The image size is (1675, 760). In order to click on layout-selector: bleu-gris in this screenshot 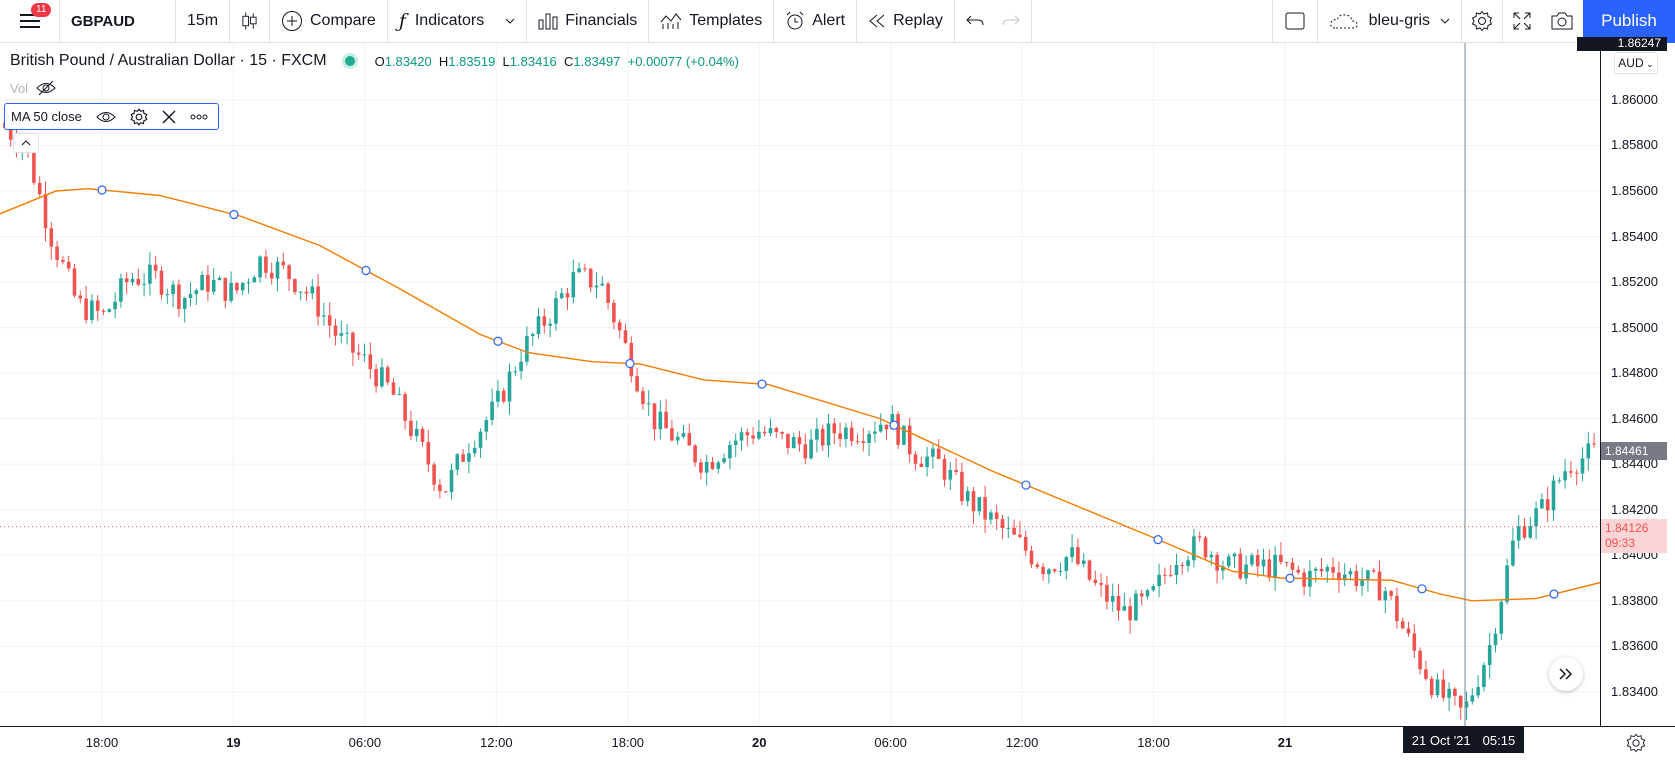, I will do `click(1390, 21)`.